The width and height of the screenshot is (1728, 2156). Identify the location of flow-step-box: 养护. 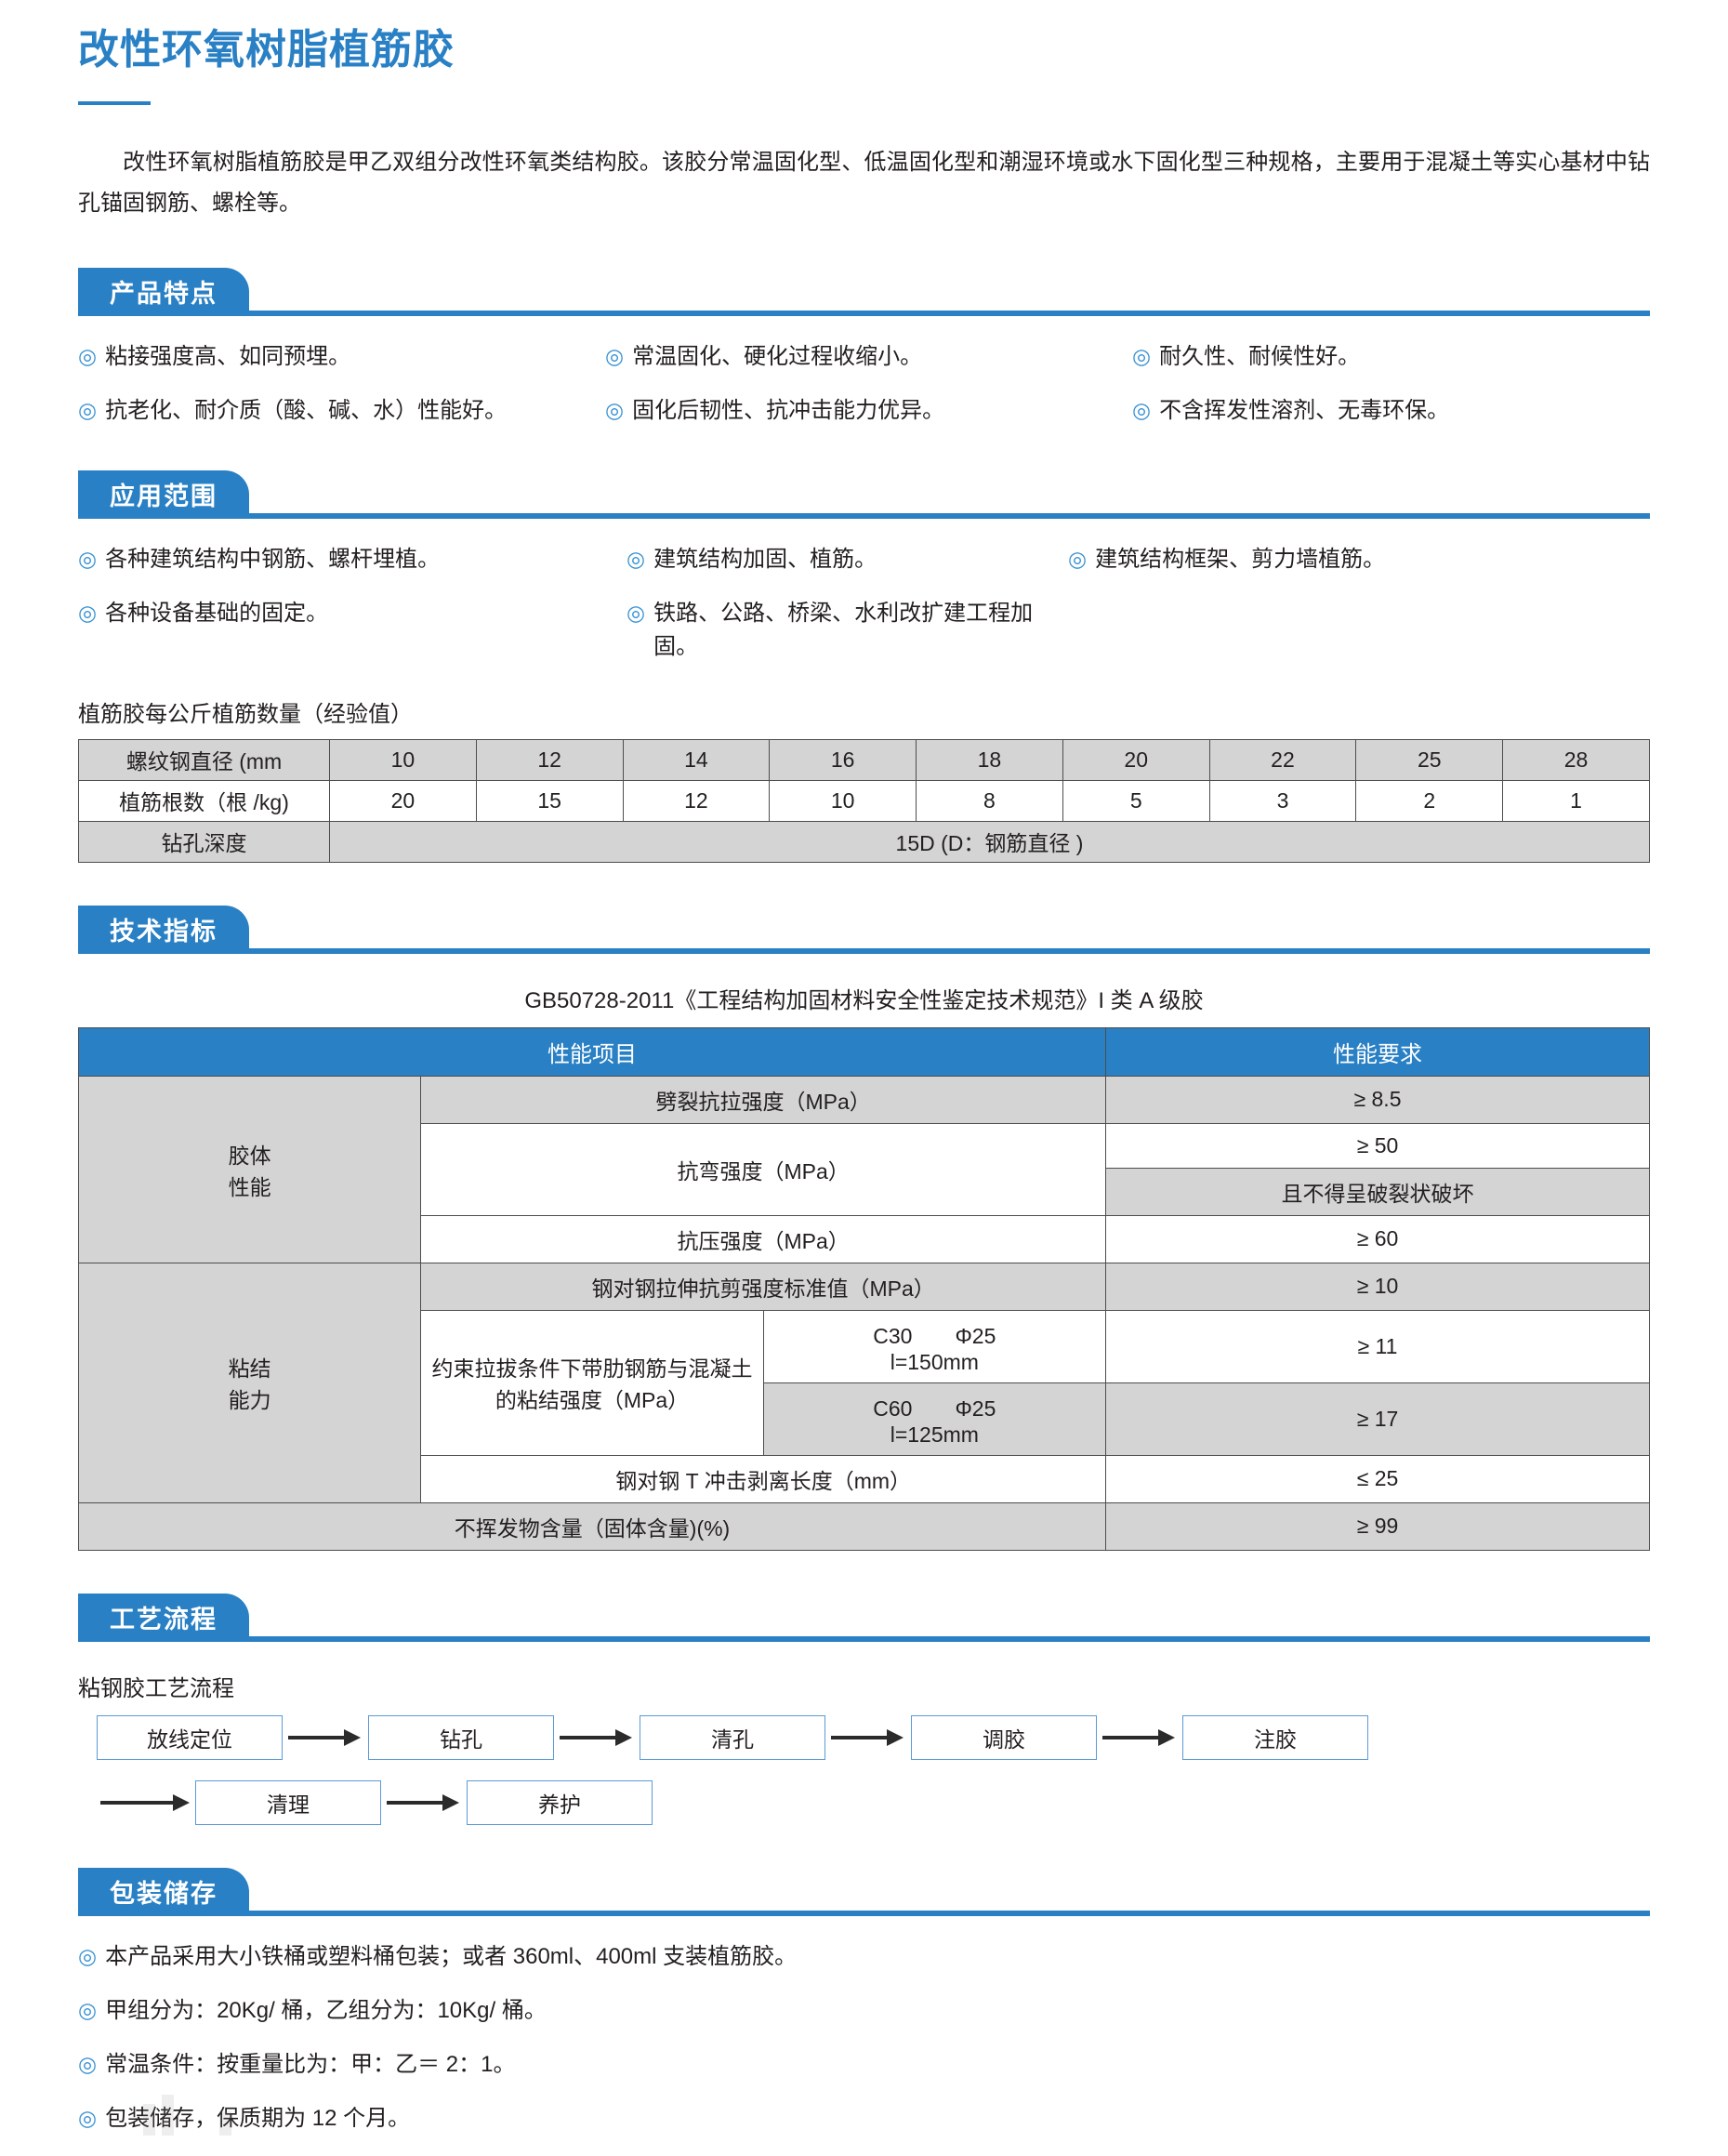
(560, 1802).